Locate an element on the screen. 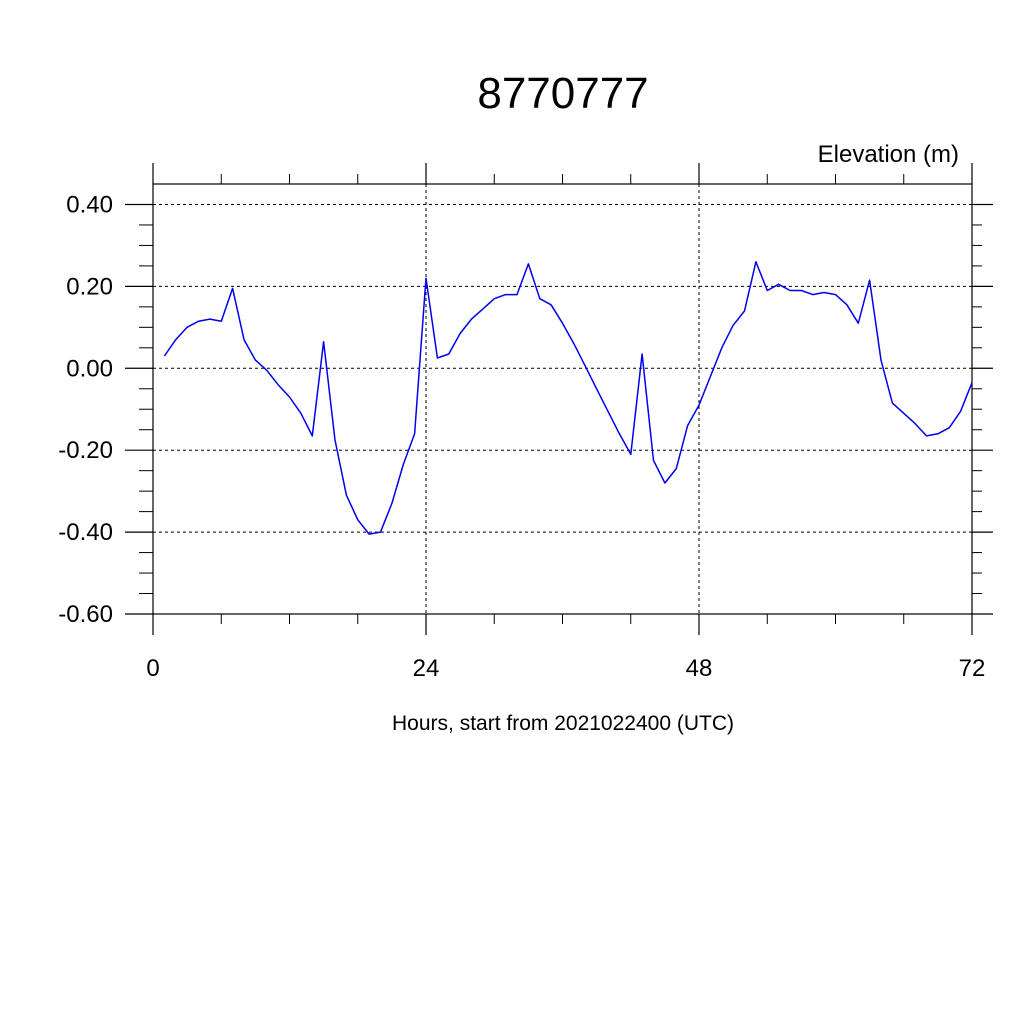 The width and height of the screenshot is (1024, 1024). y-tick-label: 0.20 is located at coordinates (89, 286).